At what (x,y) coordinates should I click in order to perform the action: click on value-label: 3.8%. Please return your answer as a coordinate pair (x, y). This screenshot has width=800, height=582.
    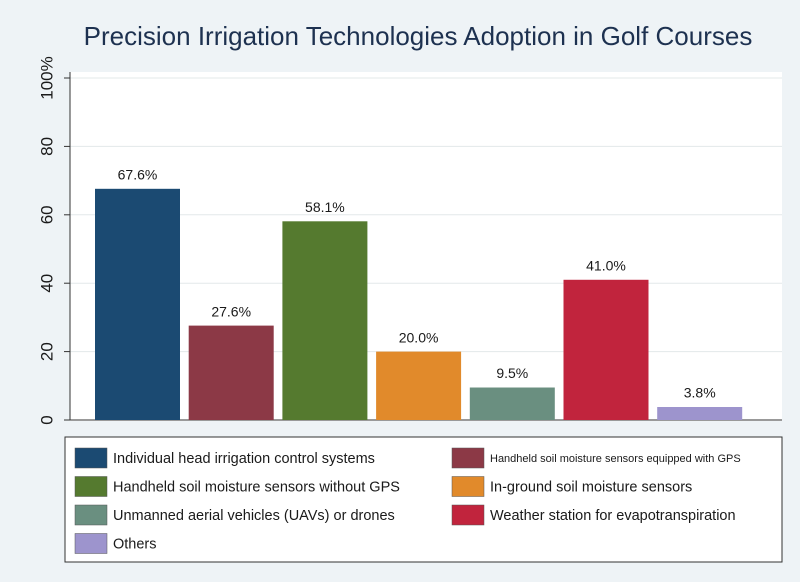
    Looking at the image, I should click on (700, 393).